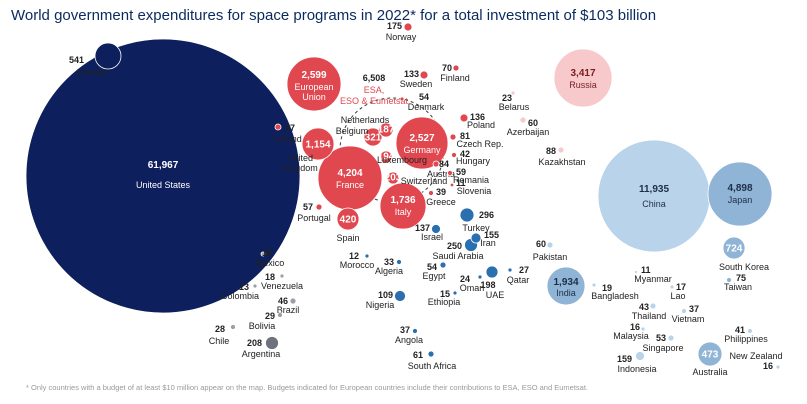 This screenshot has width=807, height=404. I want to click on bubble-mexico, so click(263, 254).